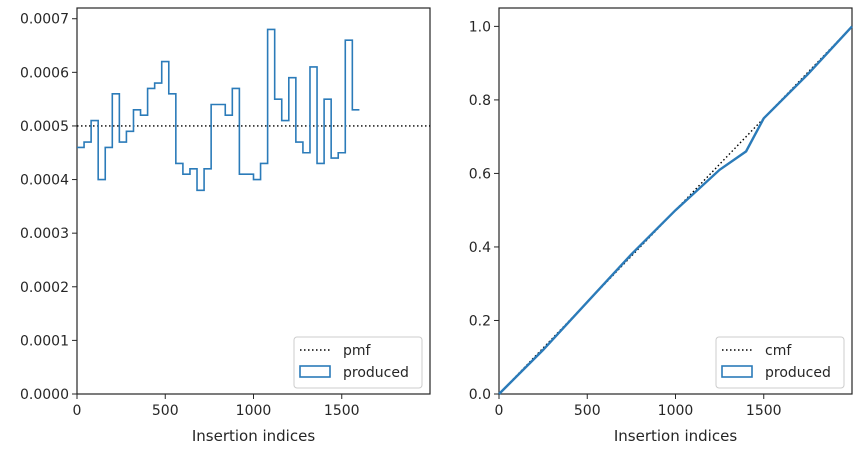 Image resolution: width=861 pixels, height=453 pixels. What do you see at coordinates (44, 234) in the screenshot?
I see `left-y-tick-label: 0.0003` at bounding box center [44, 234].